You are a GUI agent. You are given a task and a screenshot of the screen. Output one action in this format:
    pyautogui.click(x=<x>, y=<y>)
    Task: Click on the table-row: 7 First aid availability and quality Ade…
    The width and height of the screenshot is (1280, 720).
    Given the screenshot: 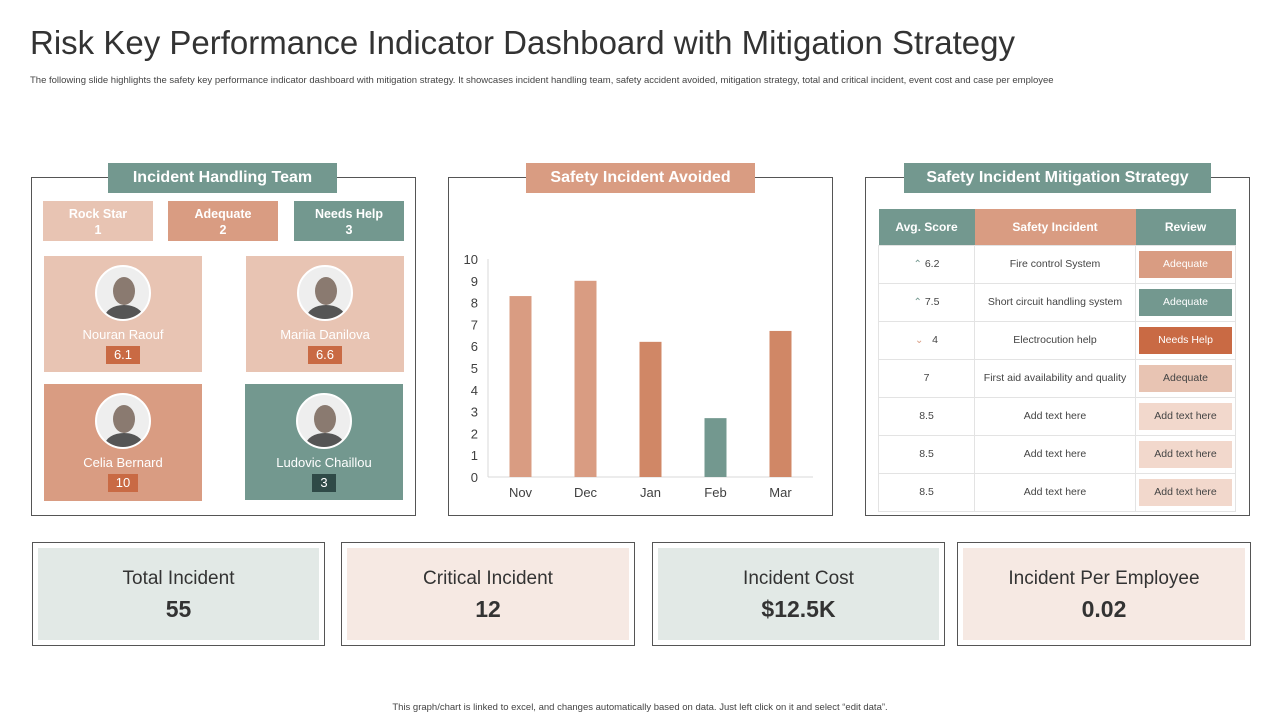 What is the action you would take?
    pyautogui.click(x=1057, y=378)
    